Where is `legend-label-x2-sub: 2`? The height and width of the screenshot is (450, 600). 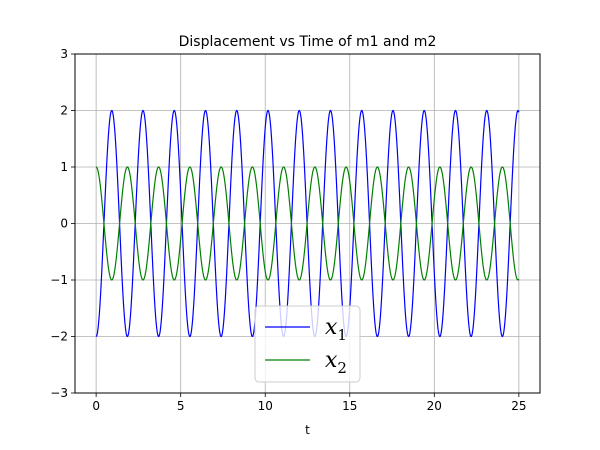
legend-label-x2-sub: 2 is located at coordinates (342, 368).